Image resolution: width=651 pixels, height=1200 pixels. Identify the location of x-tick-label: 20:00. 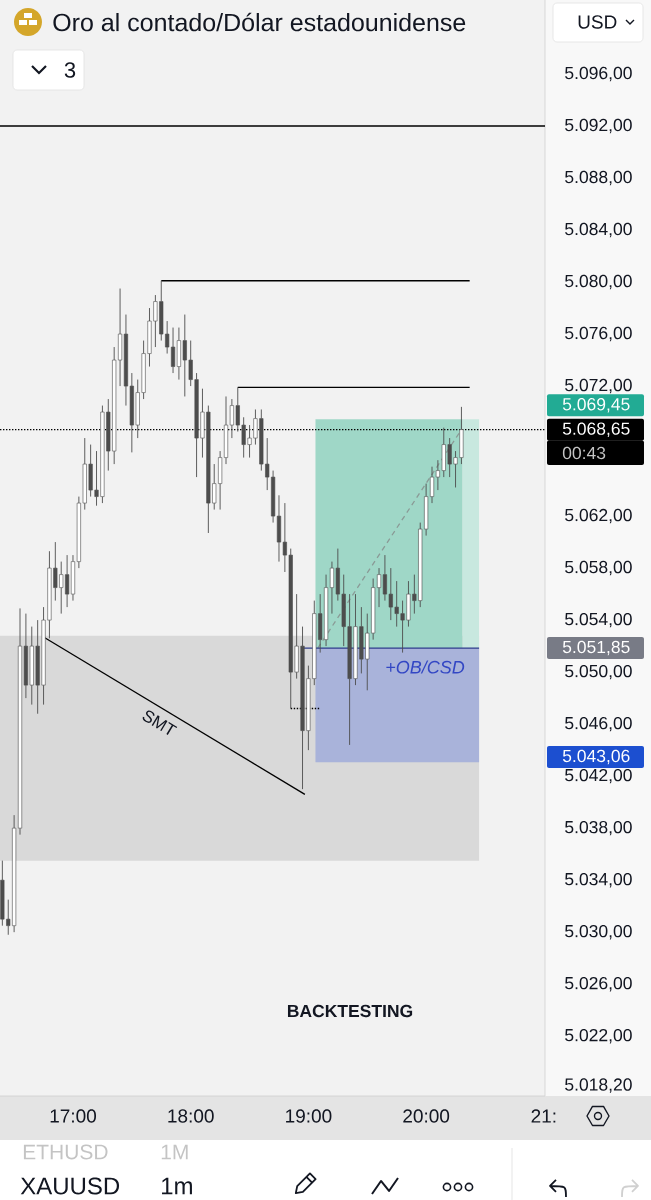
(426, 1116).